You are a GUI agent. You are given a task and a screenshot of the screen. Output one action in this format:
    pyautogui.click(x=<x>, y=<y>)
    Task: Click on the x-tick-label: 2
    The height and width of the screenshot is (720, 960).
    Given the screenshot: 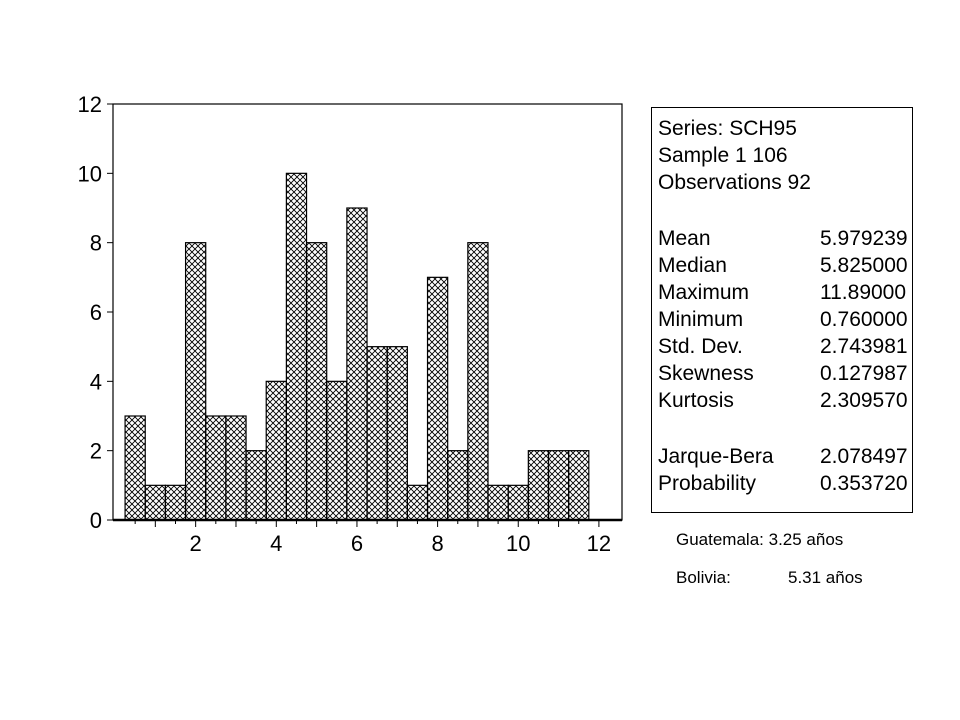 What is the action you would take?
    pyautogui.click(x=196, y=543)
    